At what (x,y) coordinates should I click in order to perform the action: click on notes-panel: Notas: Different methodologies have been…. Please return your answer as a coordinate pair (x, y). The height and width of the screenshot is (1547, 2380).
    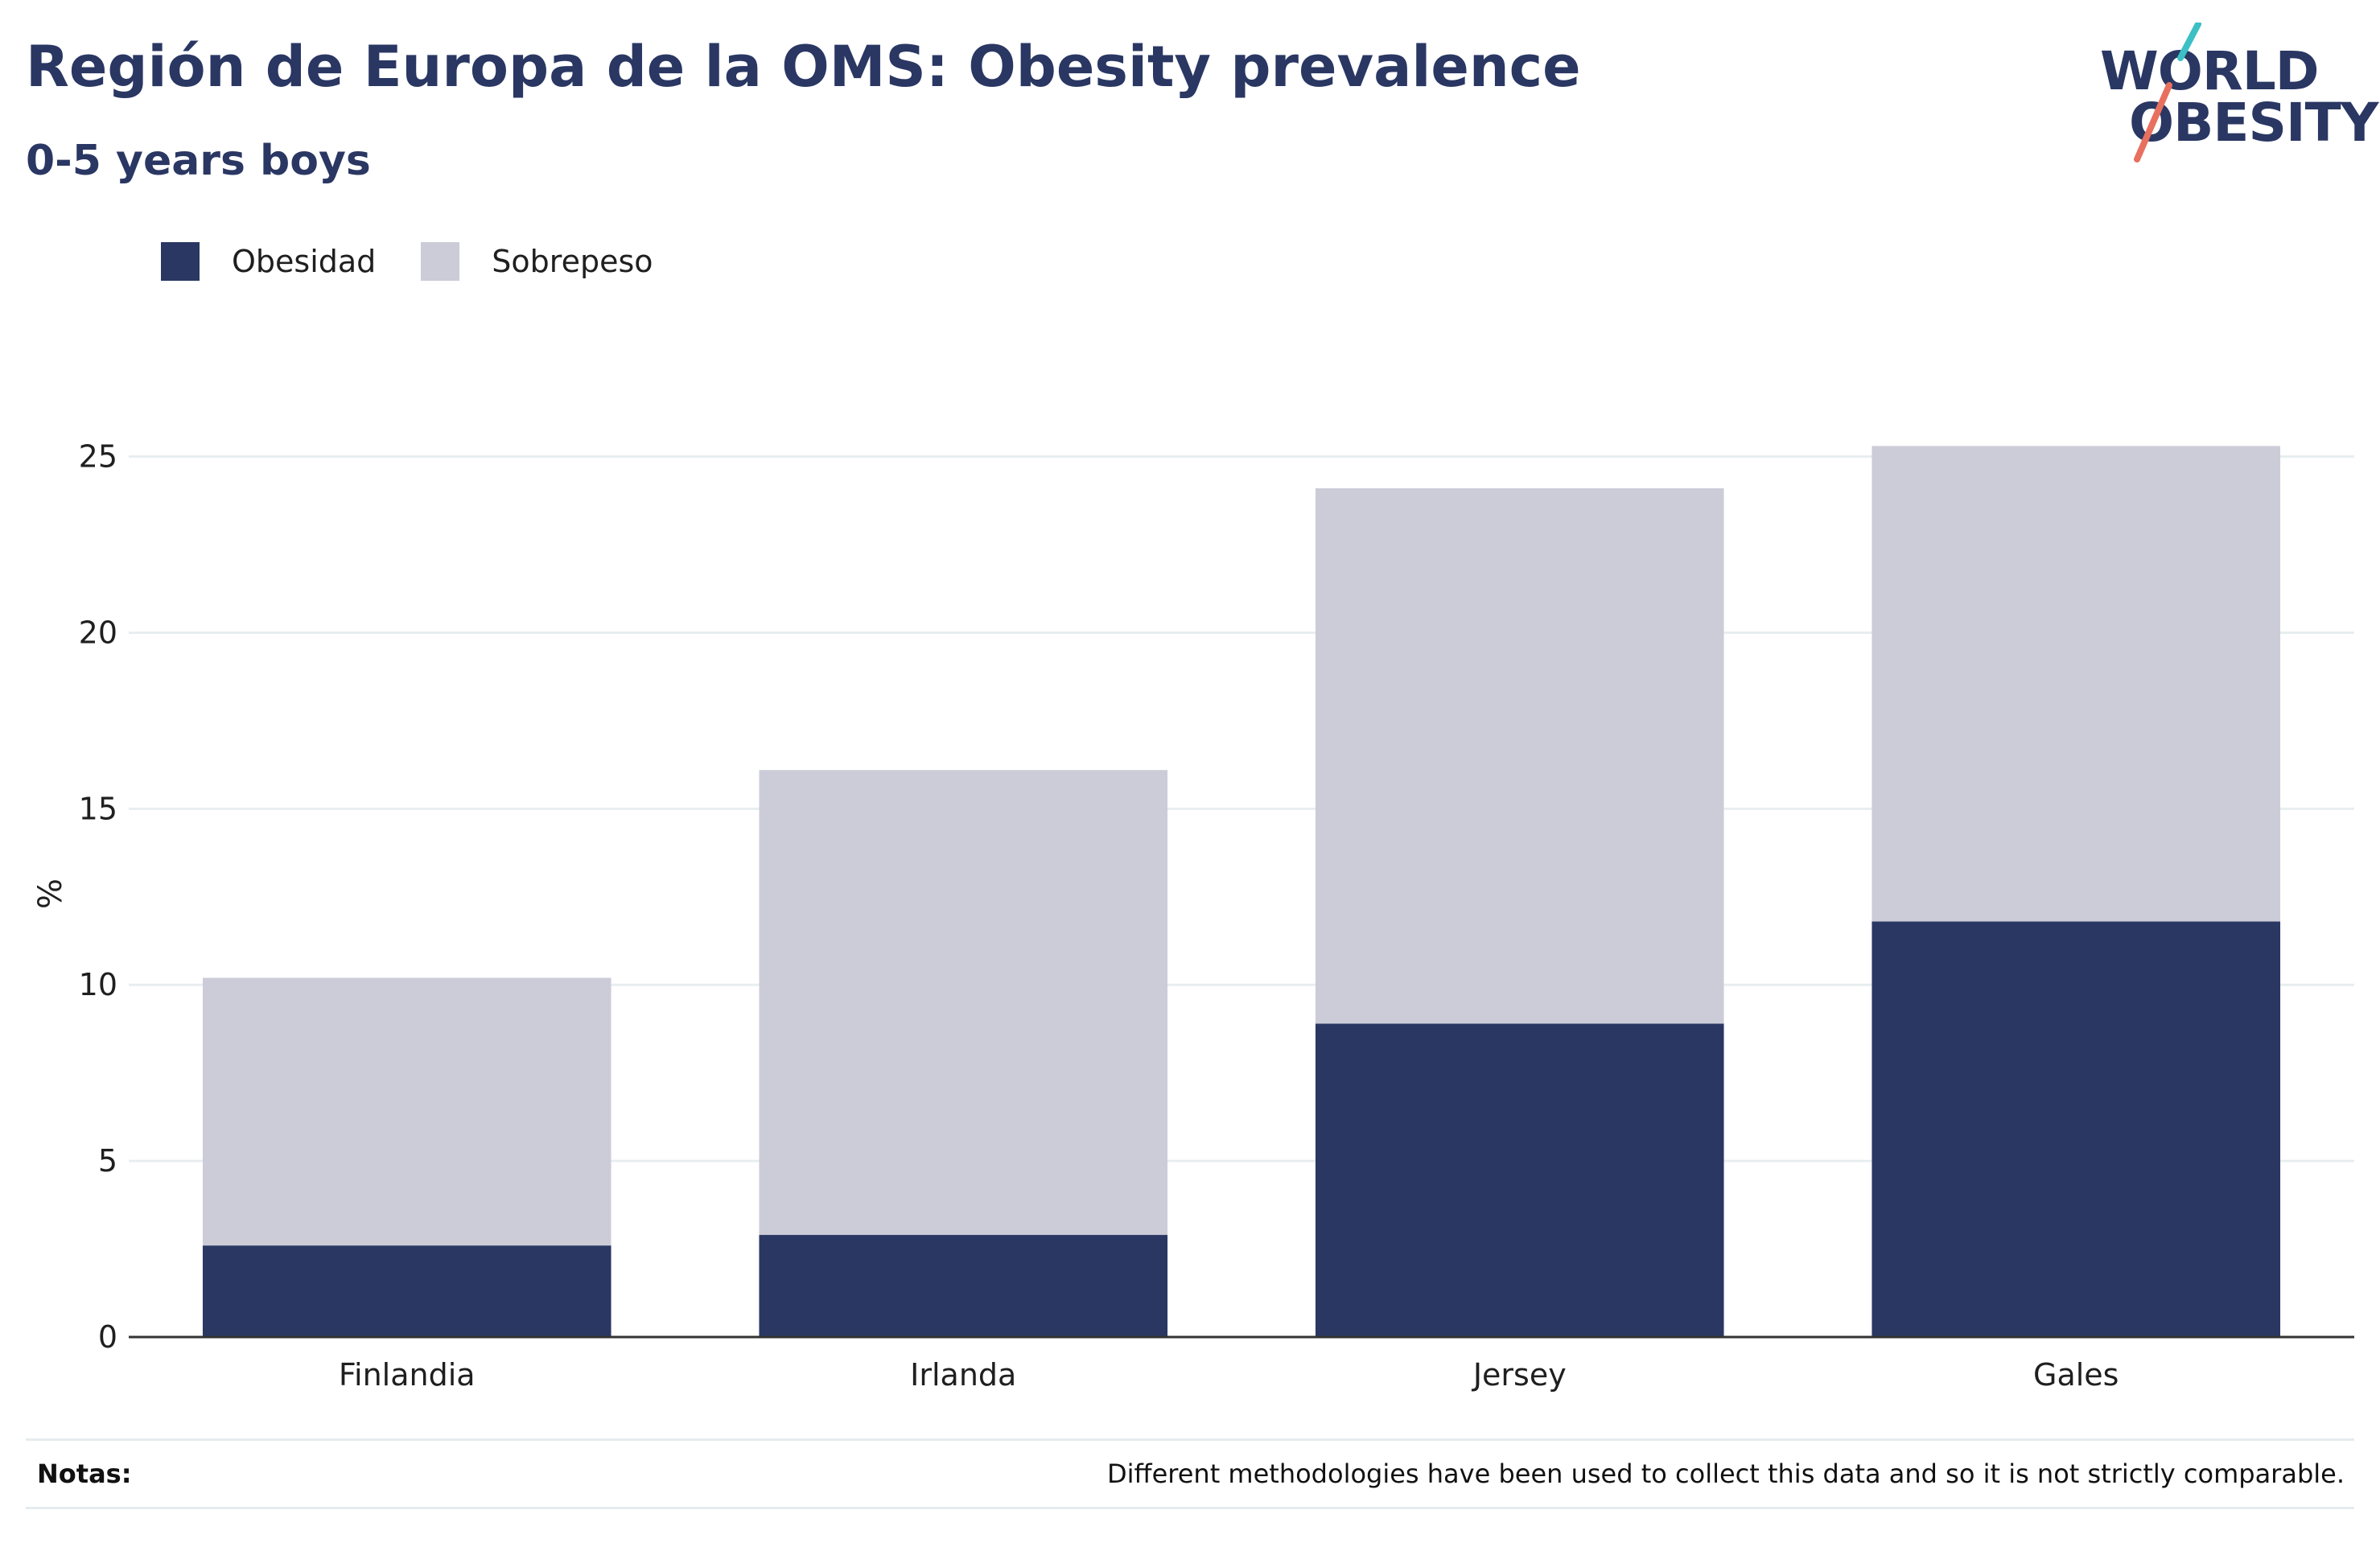
    Looking at the image, I should click on (1190, 1473).